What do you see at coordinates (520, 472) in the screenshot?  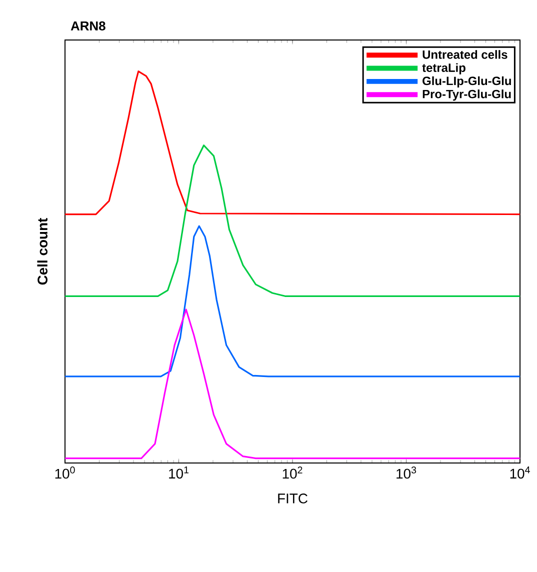 I see `x-tick-label: 10$^{4}$` at bounding box center [520, 472].